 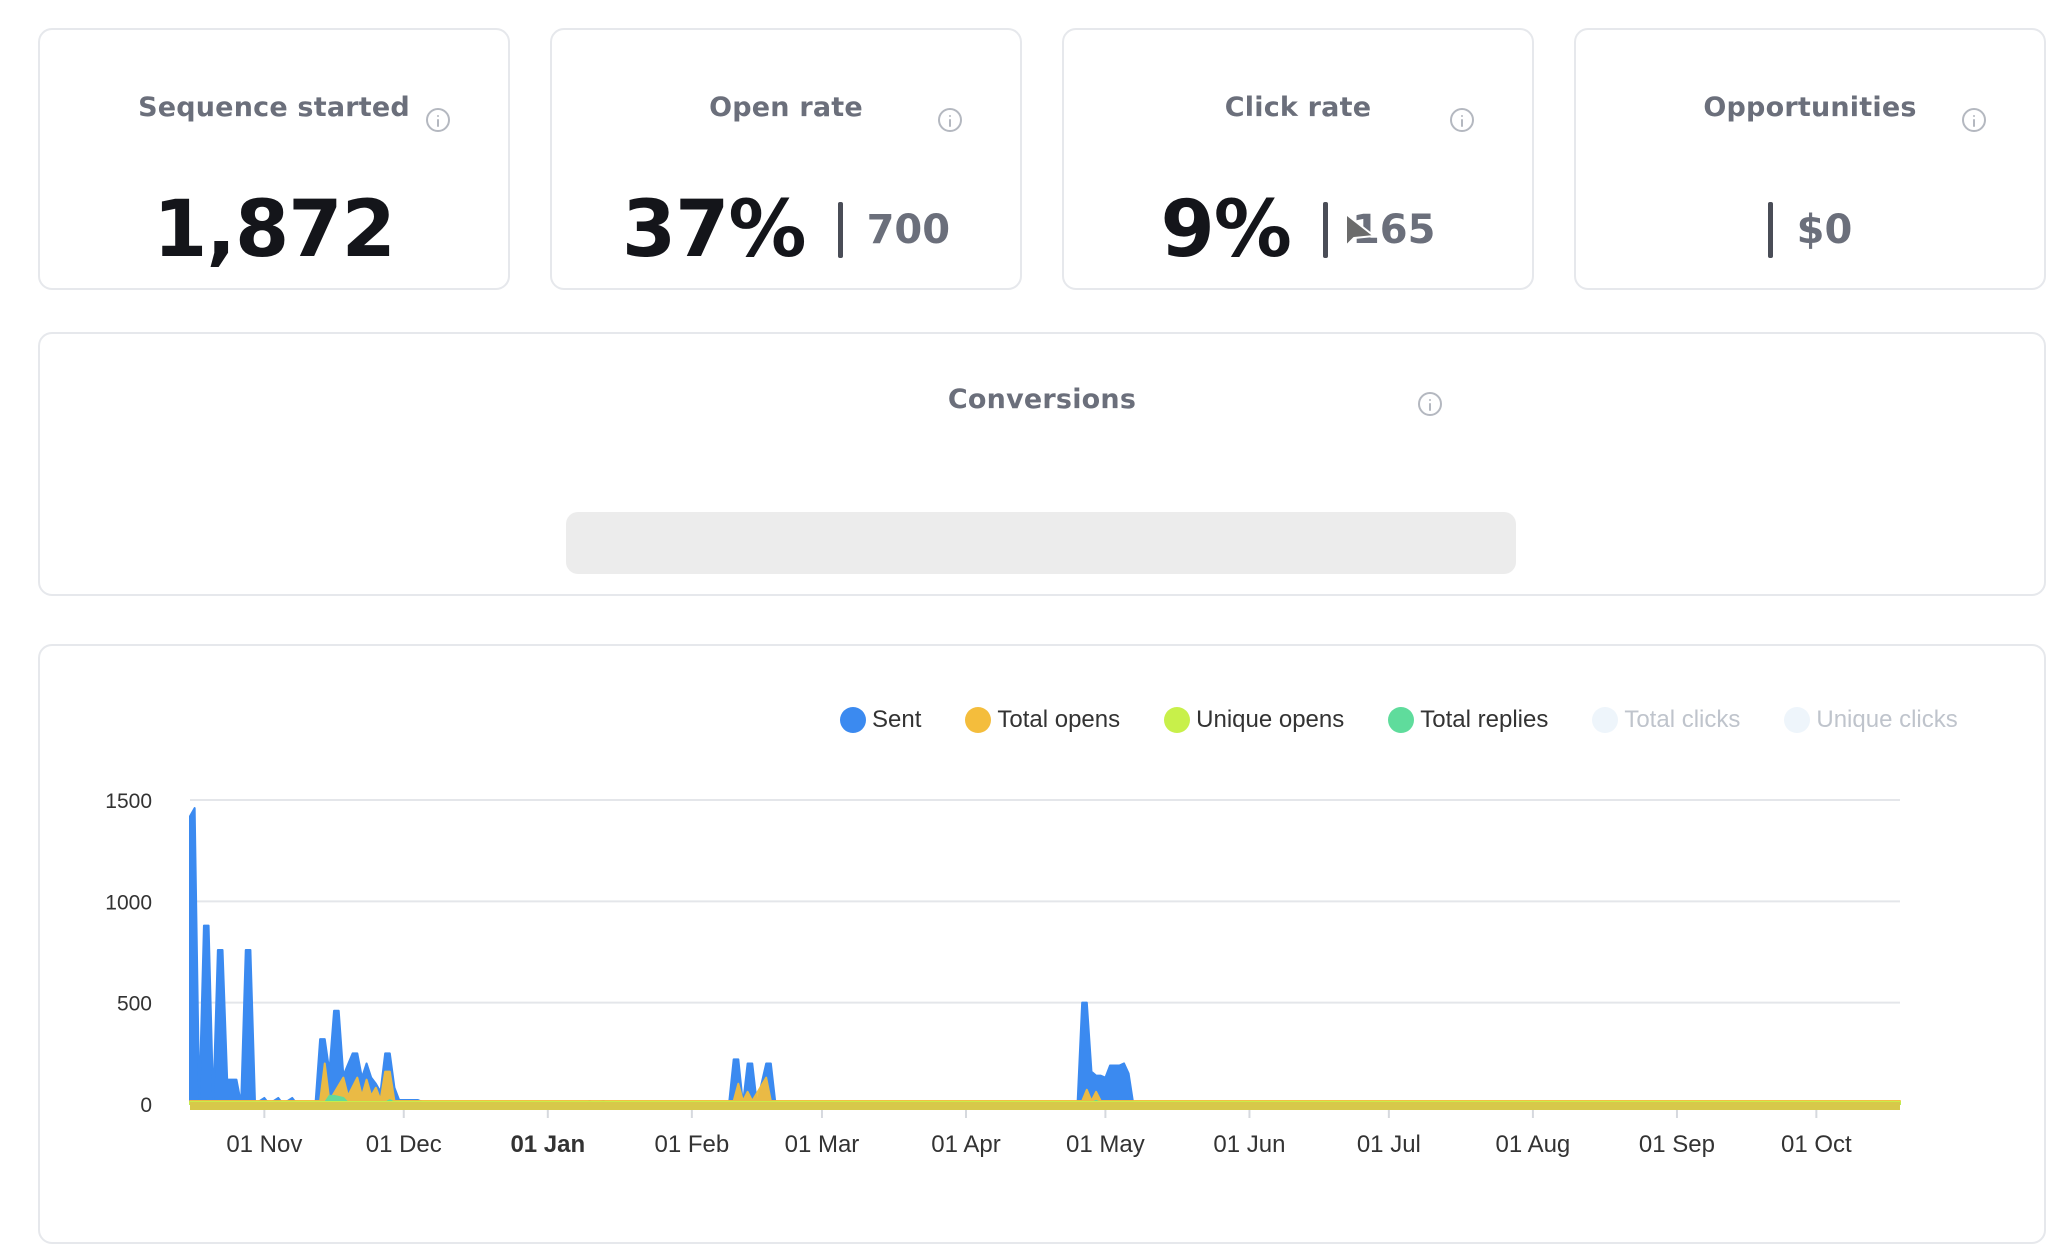 What do you see at coordinates (786, 159) in the screenshot?
I see `metric-card-open-rate: Open rate 37% 700` at bounding box center [786, 159].